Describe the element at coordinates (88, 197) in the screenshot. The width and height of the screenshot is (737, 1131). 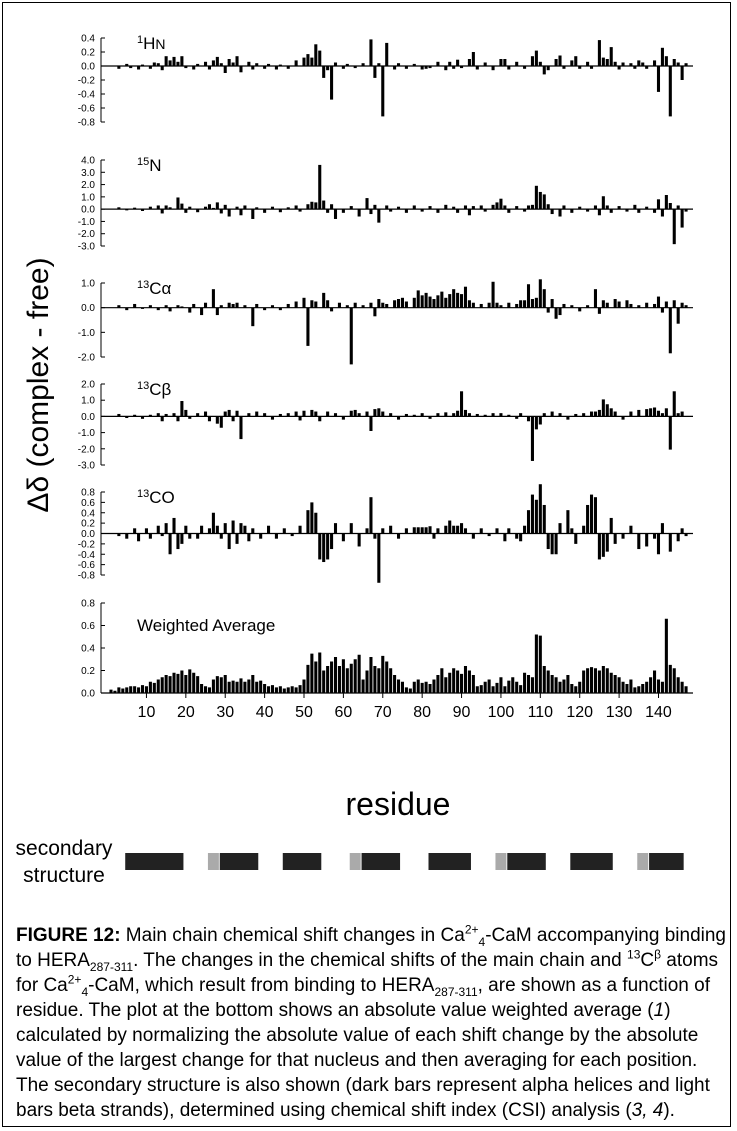
I see `y-tick-label: 1.0` at that location.